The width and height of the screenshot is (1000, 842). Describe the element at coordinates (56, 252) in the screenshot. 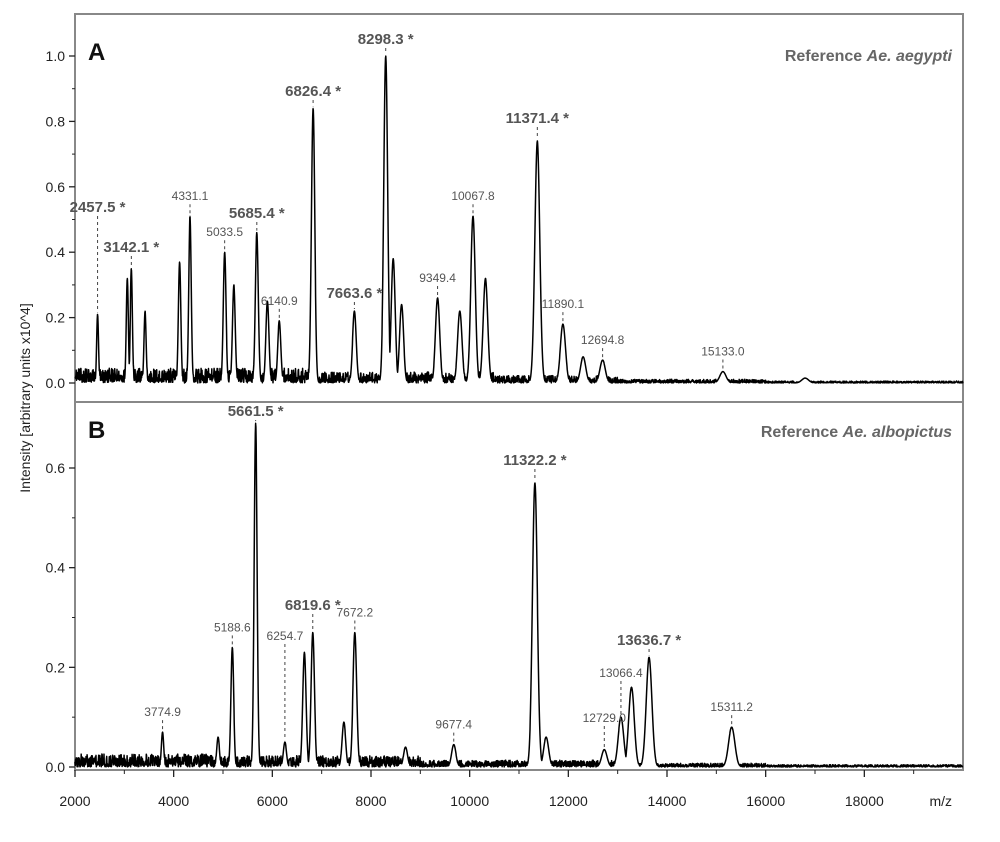

I see `y-tick-label: 0.4` at that location.